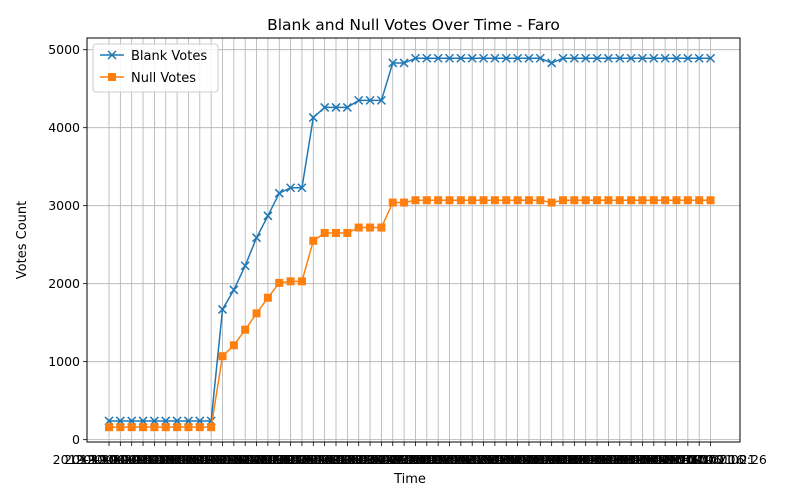 Image resolution: width=800 pixels, height=500 pixels. What do you see at coordinates (109, 459) in the screenshot?
I see `x-tick-label: 2019-10-06 20:01` at bounding box center [109, 459].